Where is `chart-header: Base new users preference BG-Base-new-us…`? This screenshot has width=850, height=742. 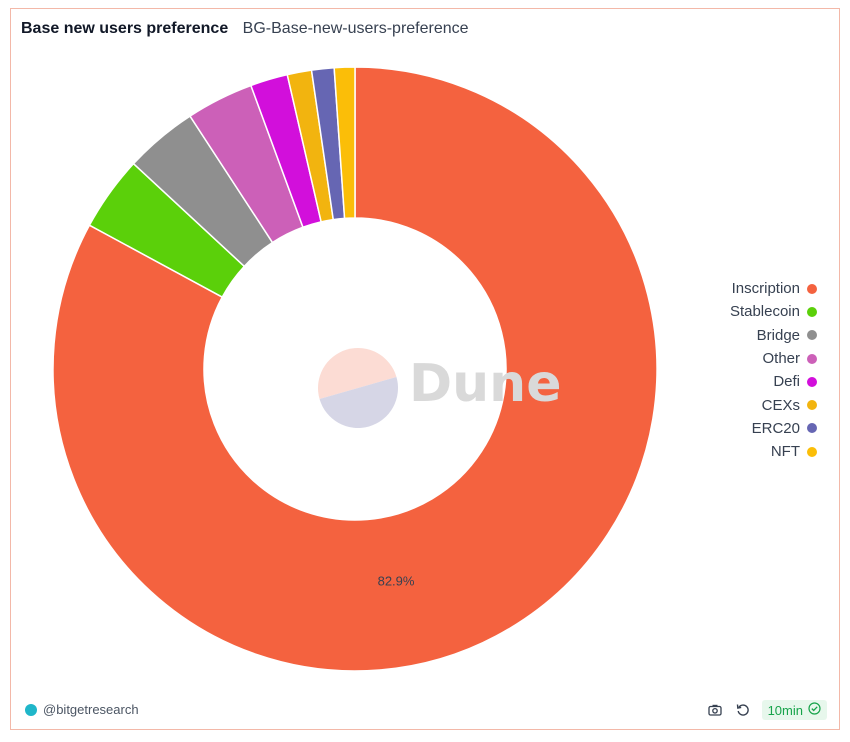 chart-header: Base new users preference BG-Base-new-us… is located at coordinates (245, 29).